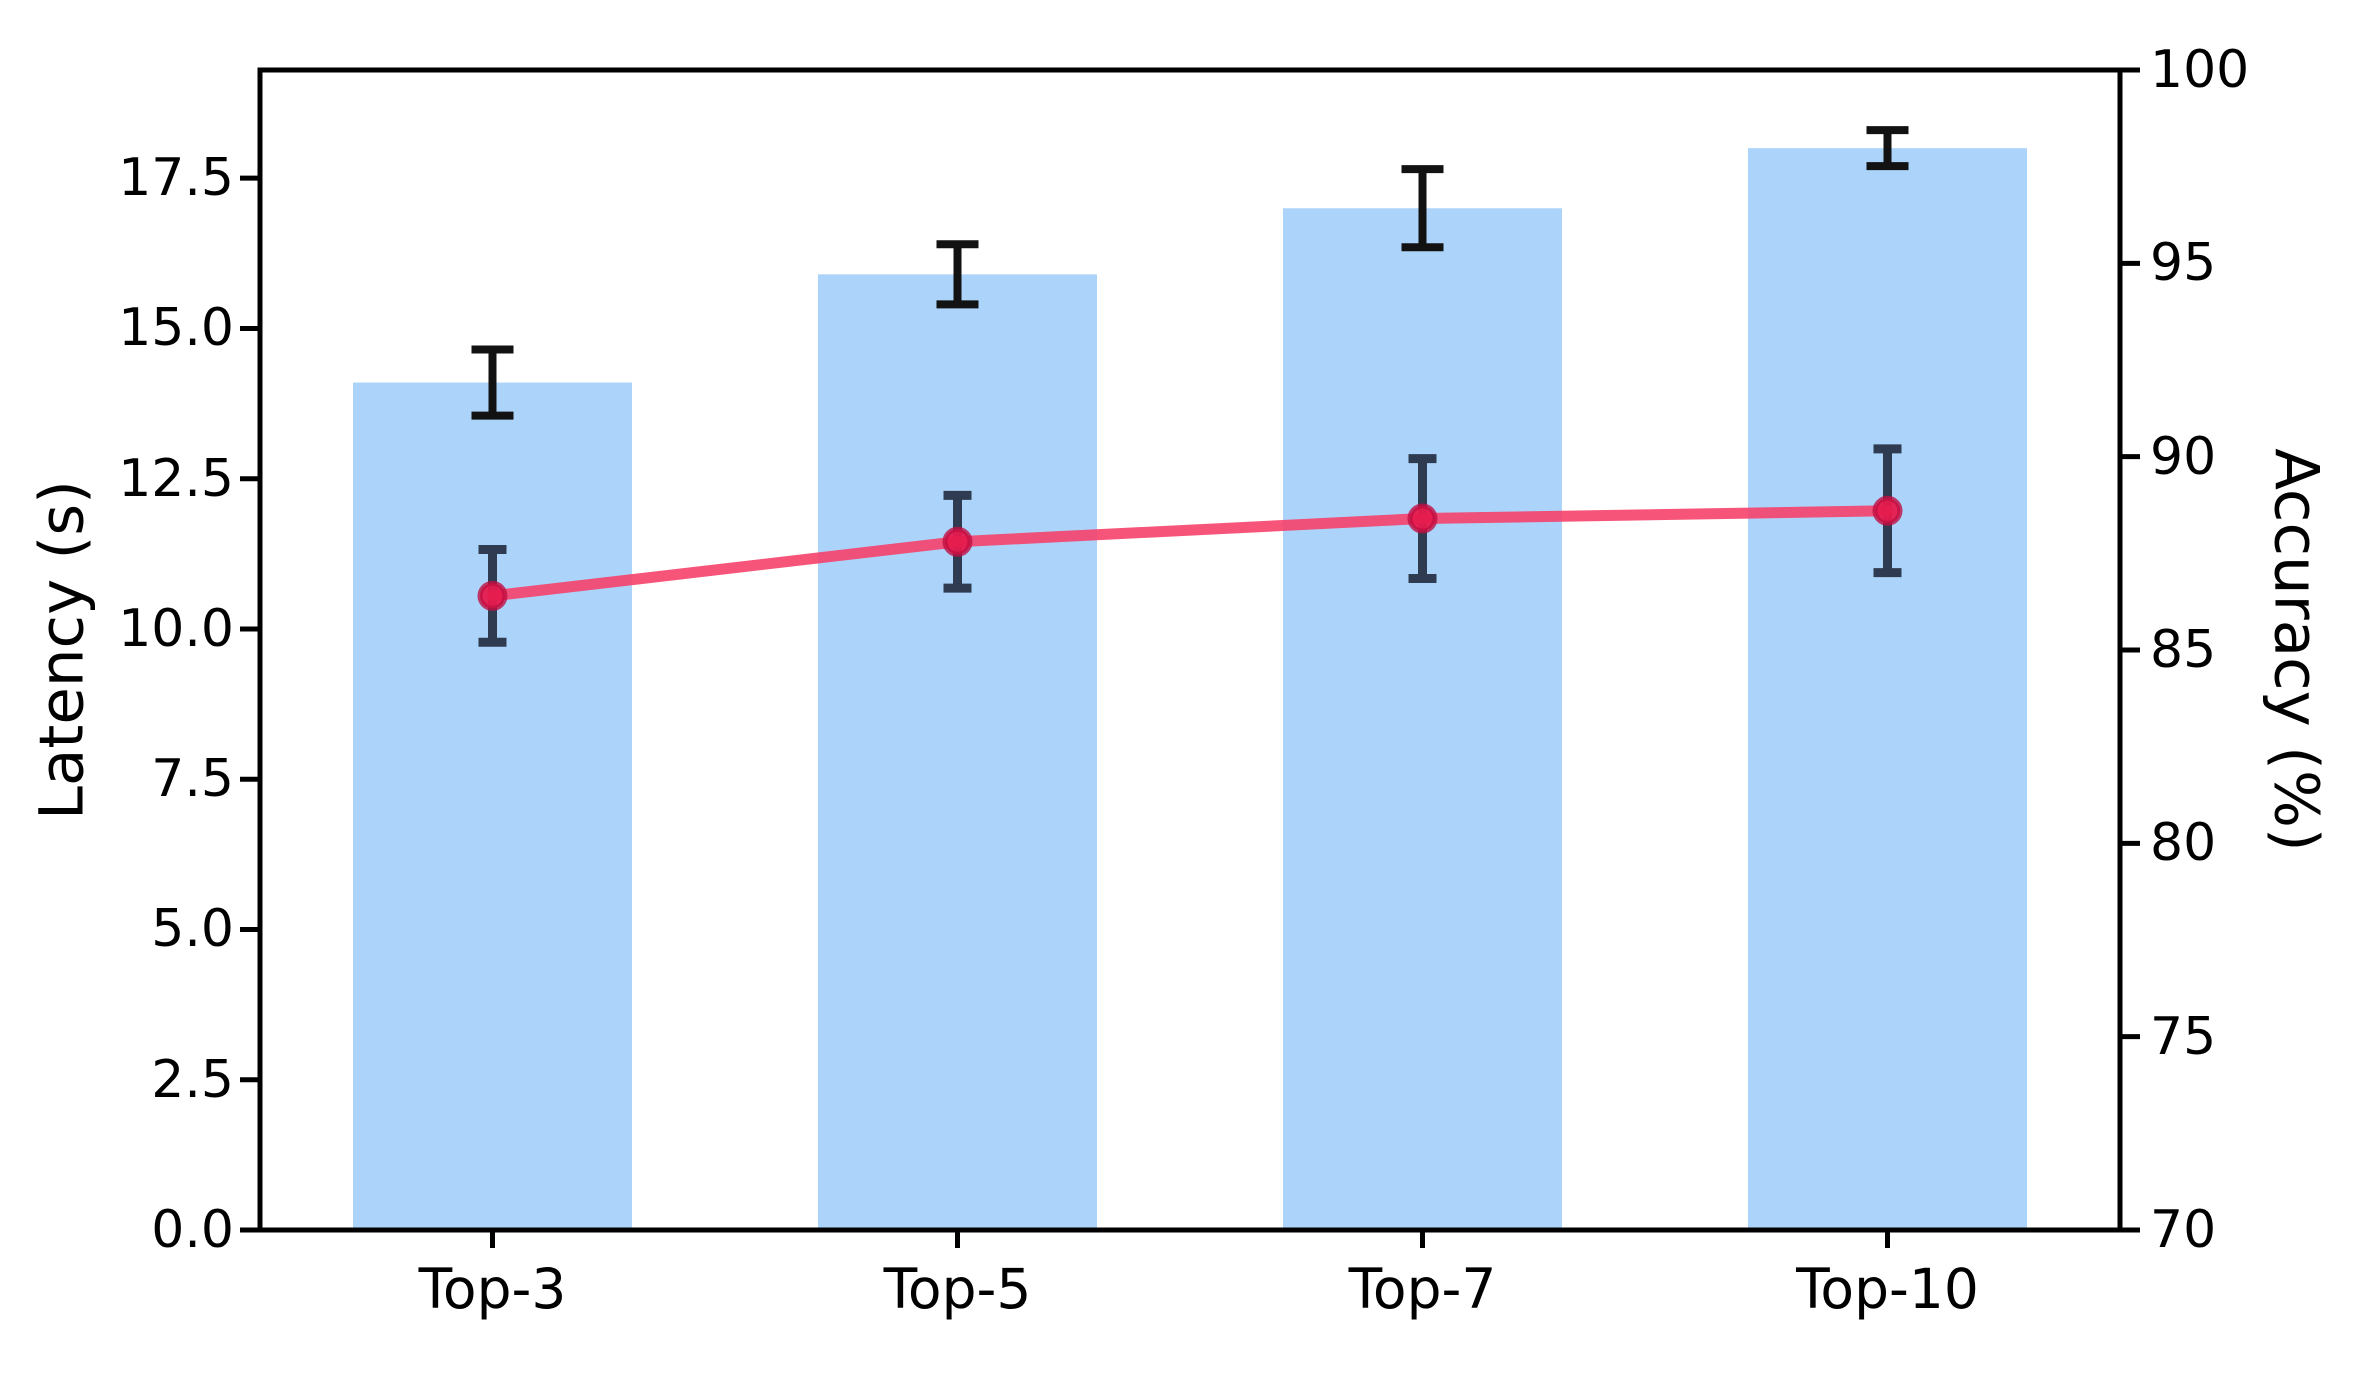 This screenshot has width=2363, height=1377. Describe the element at coordinates (2183, 456) in the screenshot. I see `right-tick-label: 90` at that location.